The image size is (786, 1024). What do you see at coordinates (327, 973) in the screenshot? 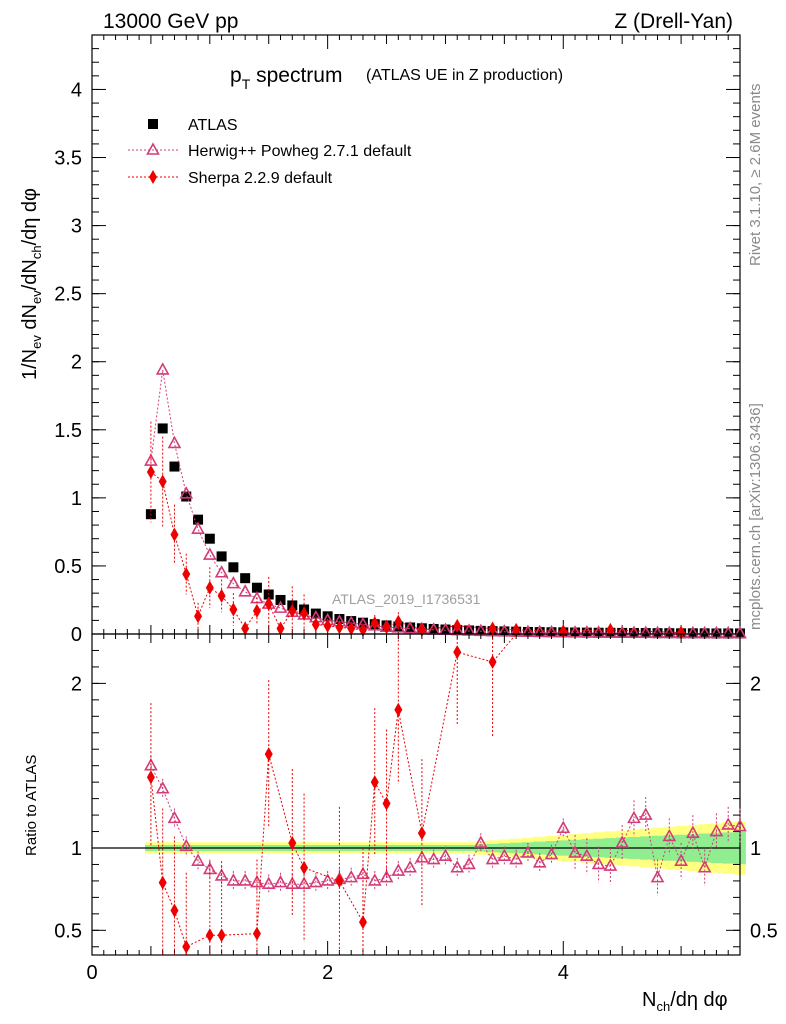
I see `x-tick-label: 2` at bounding box center [327, 973].